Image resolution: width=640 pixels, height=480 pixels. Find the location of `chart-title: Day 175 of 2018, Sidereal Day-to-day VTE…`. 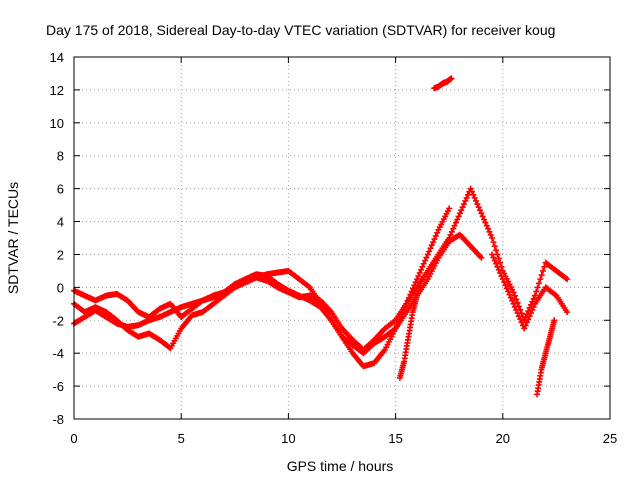

chart-title: Day 175 of 2018, Sidereal Day-to-day VTE… is located at coordinates (300, 30).